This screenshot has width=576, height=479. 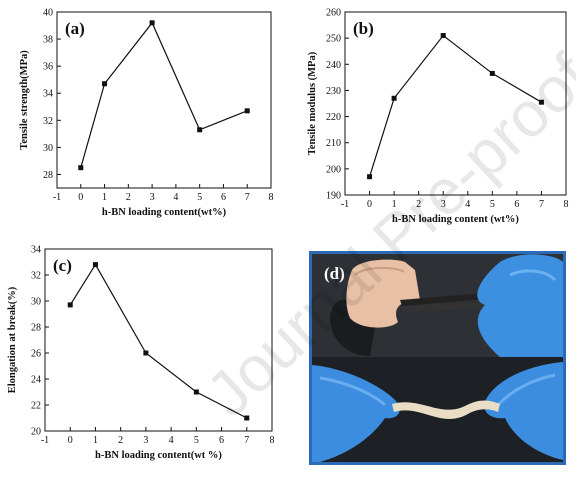 What do you see at coordinates (312, 103) in the screenshot?
I see `y-axis-label: Tensile modulus (MPa)` at bounding box center [312, 103].